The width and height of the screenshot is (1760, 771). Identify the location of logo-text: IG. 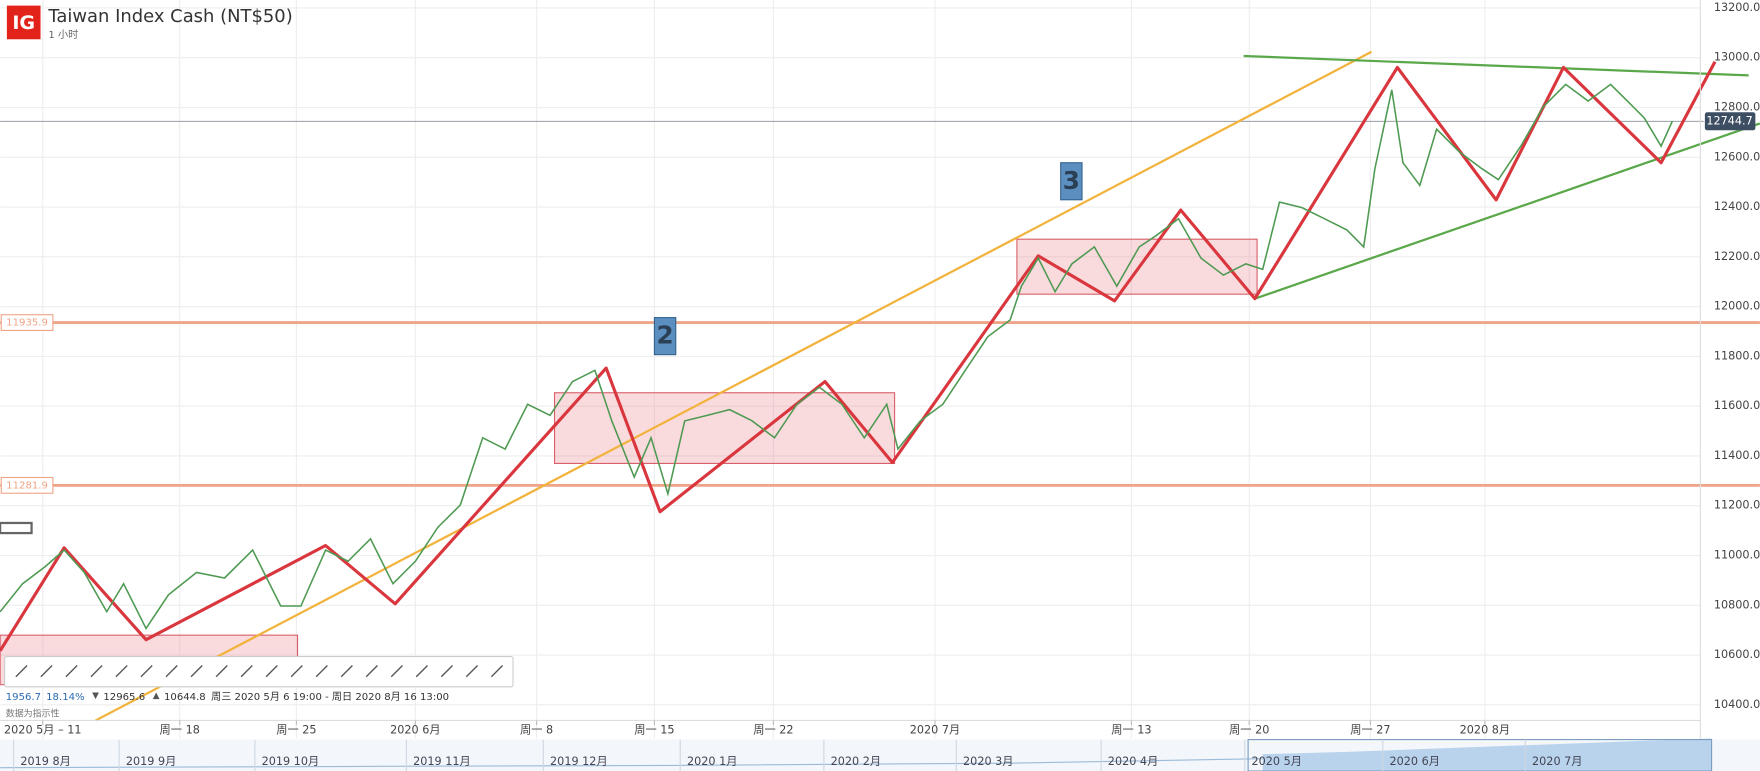
(23, 23).